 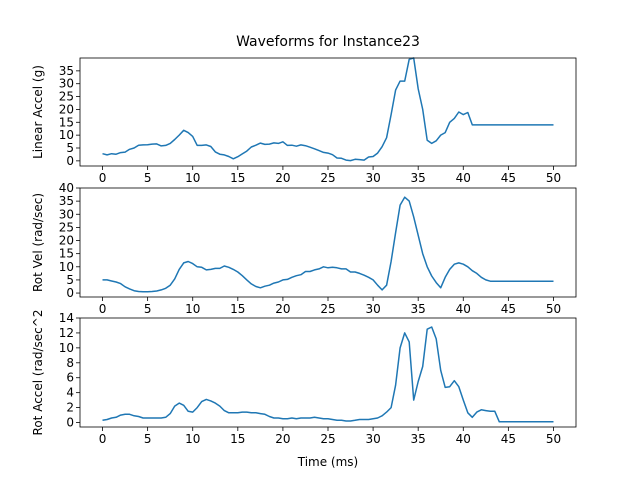 What do you see at coordinates (38, 112) in the screenshot?
I see `y-axis-label: Linear Accel (g)` at bounding box center [38, 112].